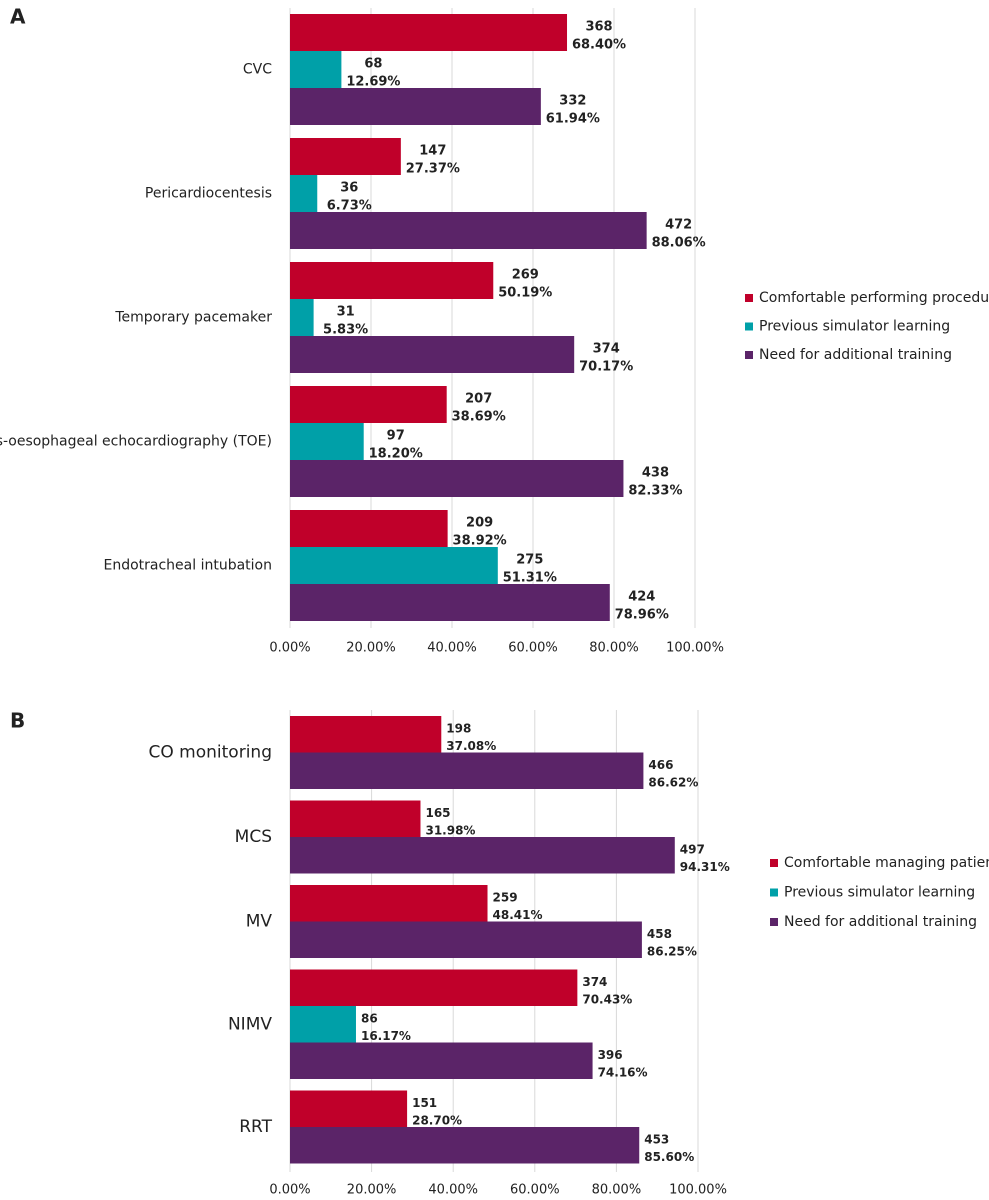 The height and width of the screenshot is (1200, 989). What do you see at coordinates (606, 366) in the screenshot?
I see `value-label: 70.17%` at bounding box center [606, 366].